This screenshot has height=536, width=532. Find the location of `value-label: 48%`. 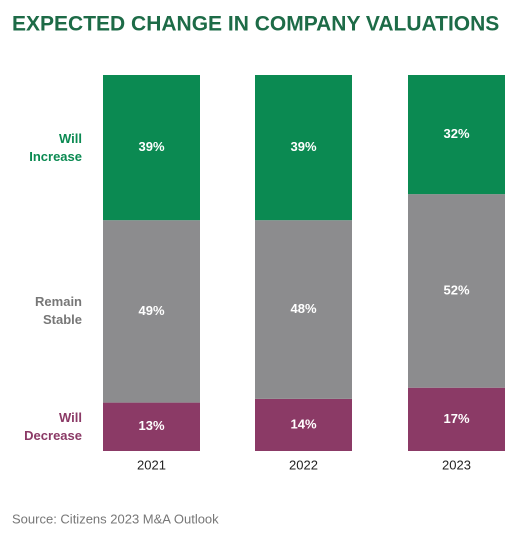

value-label: 48% is located at coordinates (303, 308).